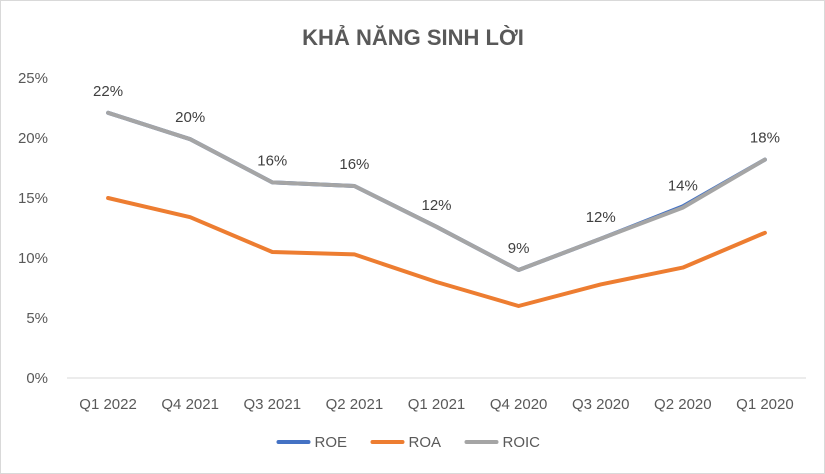  What do you see at coordinates (413, 37) in the screenshot?
I see `chart-title: KHẢ NĂNG SINH LỜI` at bounding box center [413, 37].